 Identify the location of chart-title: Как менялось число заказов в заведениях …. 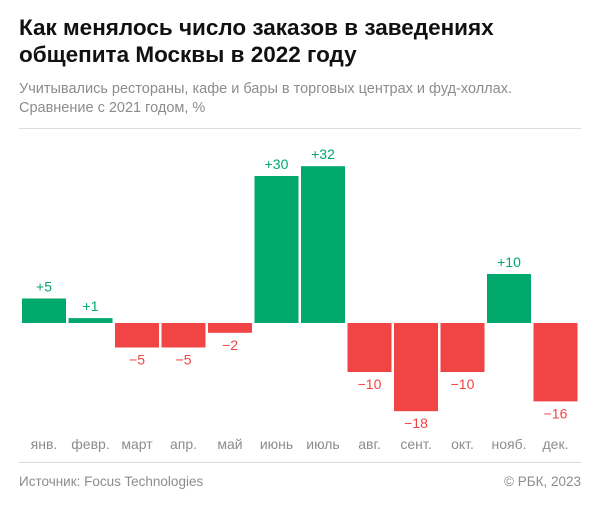
(256, 41).